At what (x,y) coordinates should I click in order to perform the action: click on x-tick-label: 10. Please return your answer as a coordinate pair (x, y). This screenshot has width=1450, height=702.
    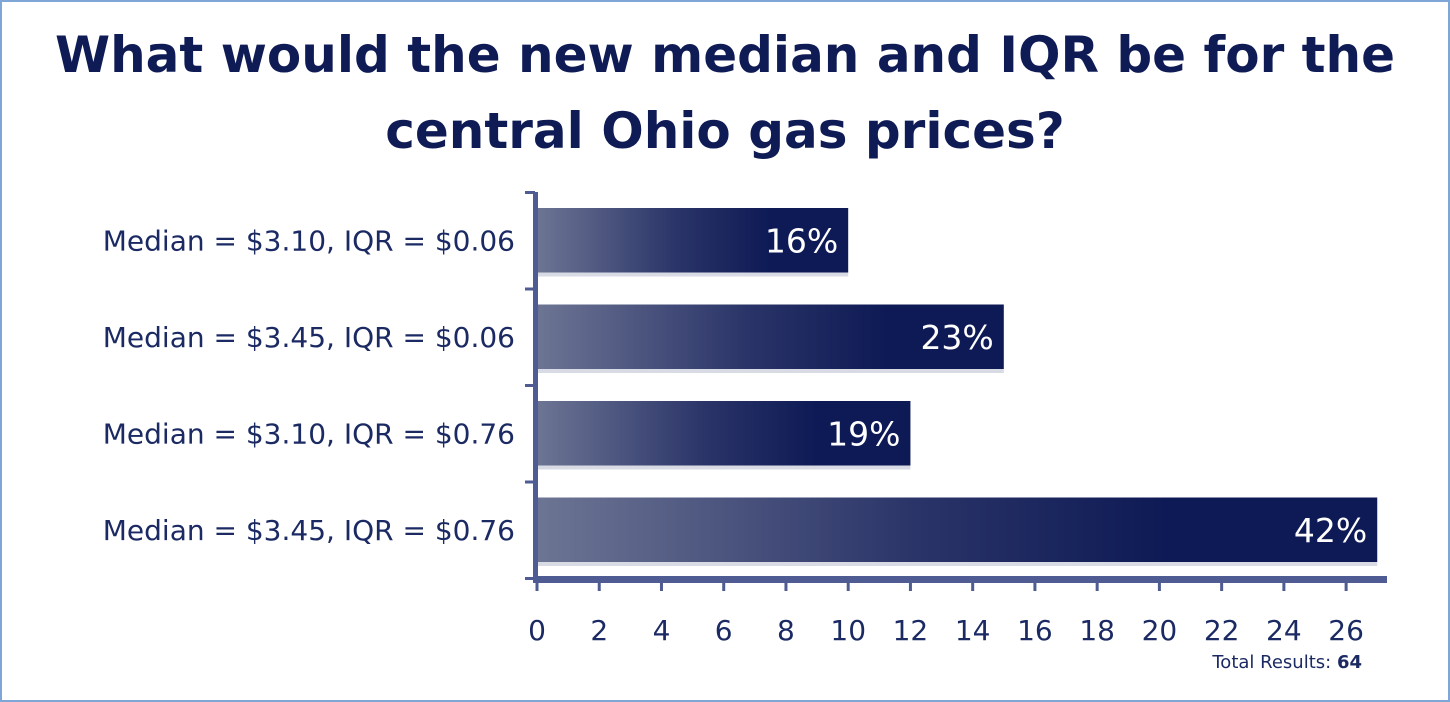
    Looking at the image, I should click on (848, 630).